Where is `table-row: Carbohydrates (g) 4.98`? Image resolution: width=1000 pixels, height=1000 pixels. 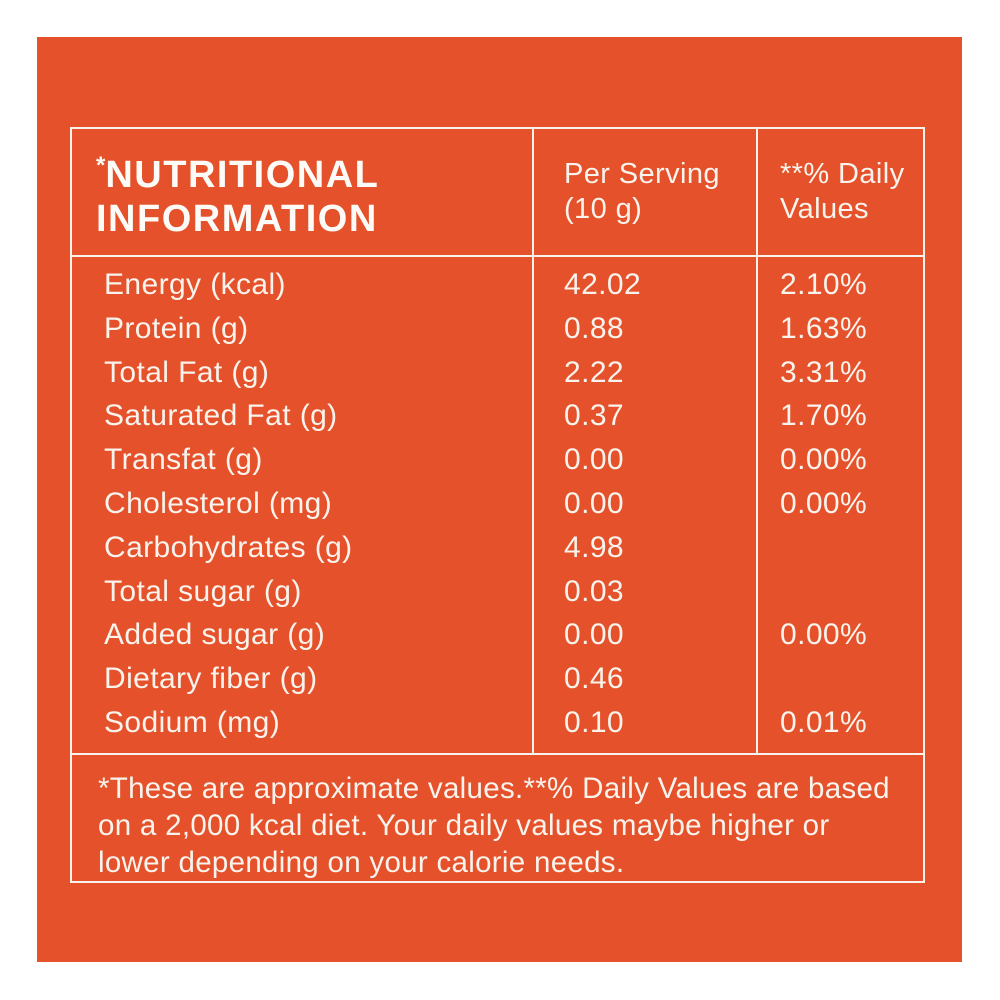
table-row: Carbohydrates (g) 4.98 is located at coordinates (497, 548).